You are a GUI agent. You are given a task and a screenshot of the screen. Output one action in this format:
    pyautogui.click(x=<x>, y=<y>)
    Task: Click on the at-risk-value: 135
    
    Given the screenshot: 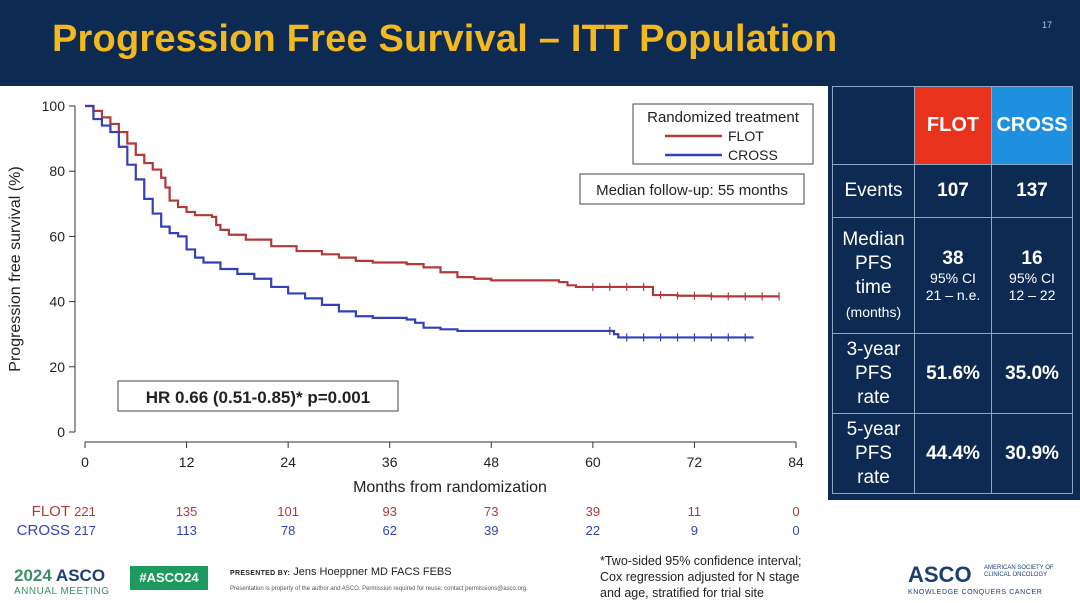 What is the action you would take?
    pyautogui.click(x=186, y=511)
    